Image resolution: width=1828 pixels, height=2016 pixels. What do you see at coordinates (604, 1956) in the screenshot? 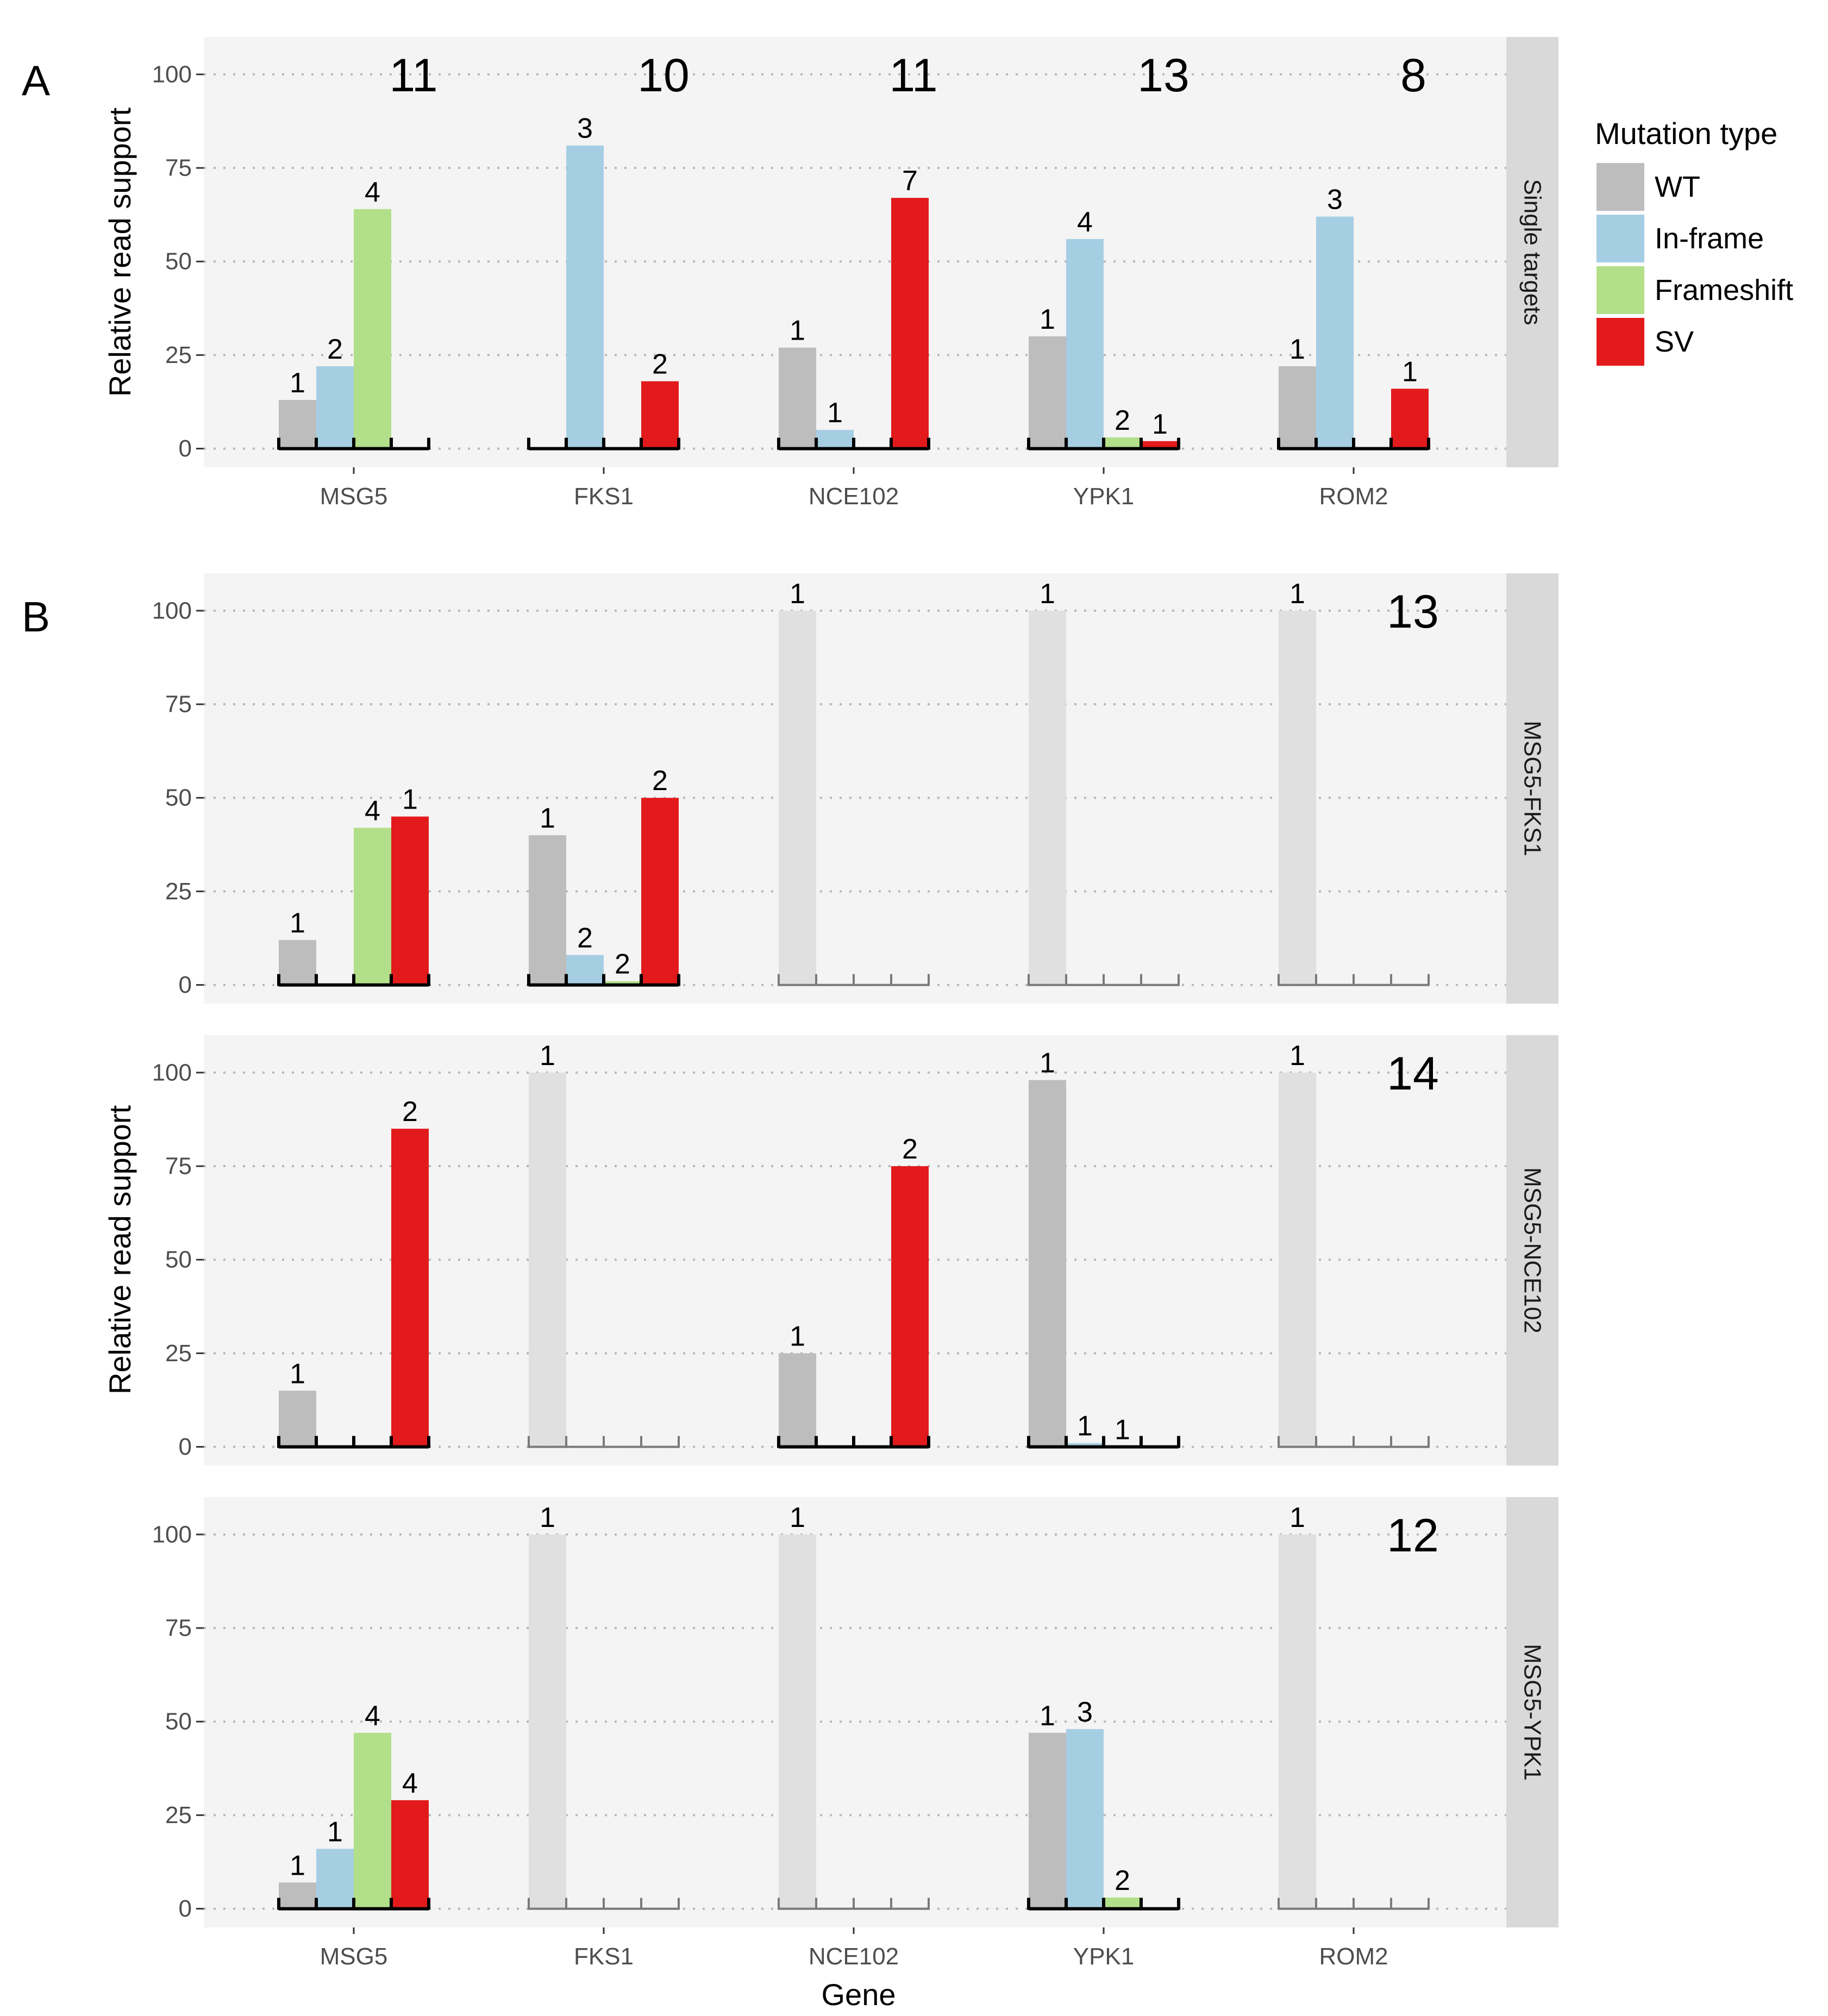
I see `x-tick-label: FKS1` at bounding box center [604, 1956].